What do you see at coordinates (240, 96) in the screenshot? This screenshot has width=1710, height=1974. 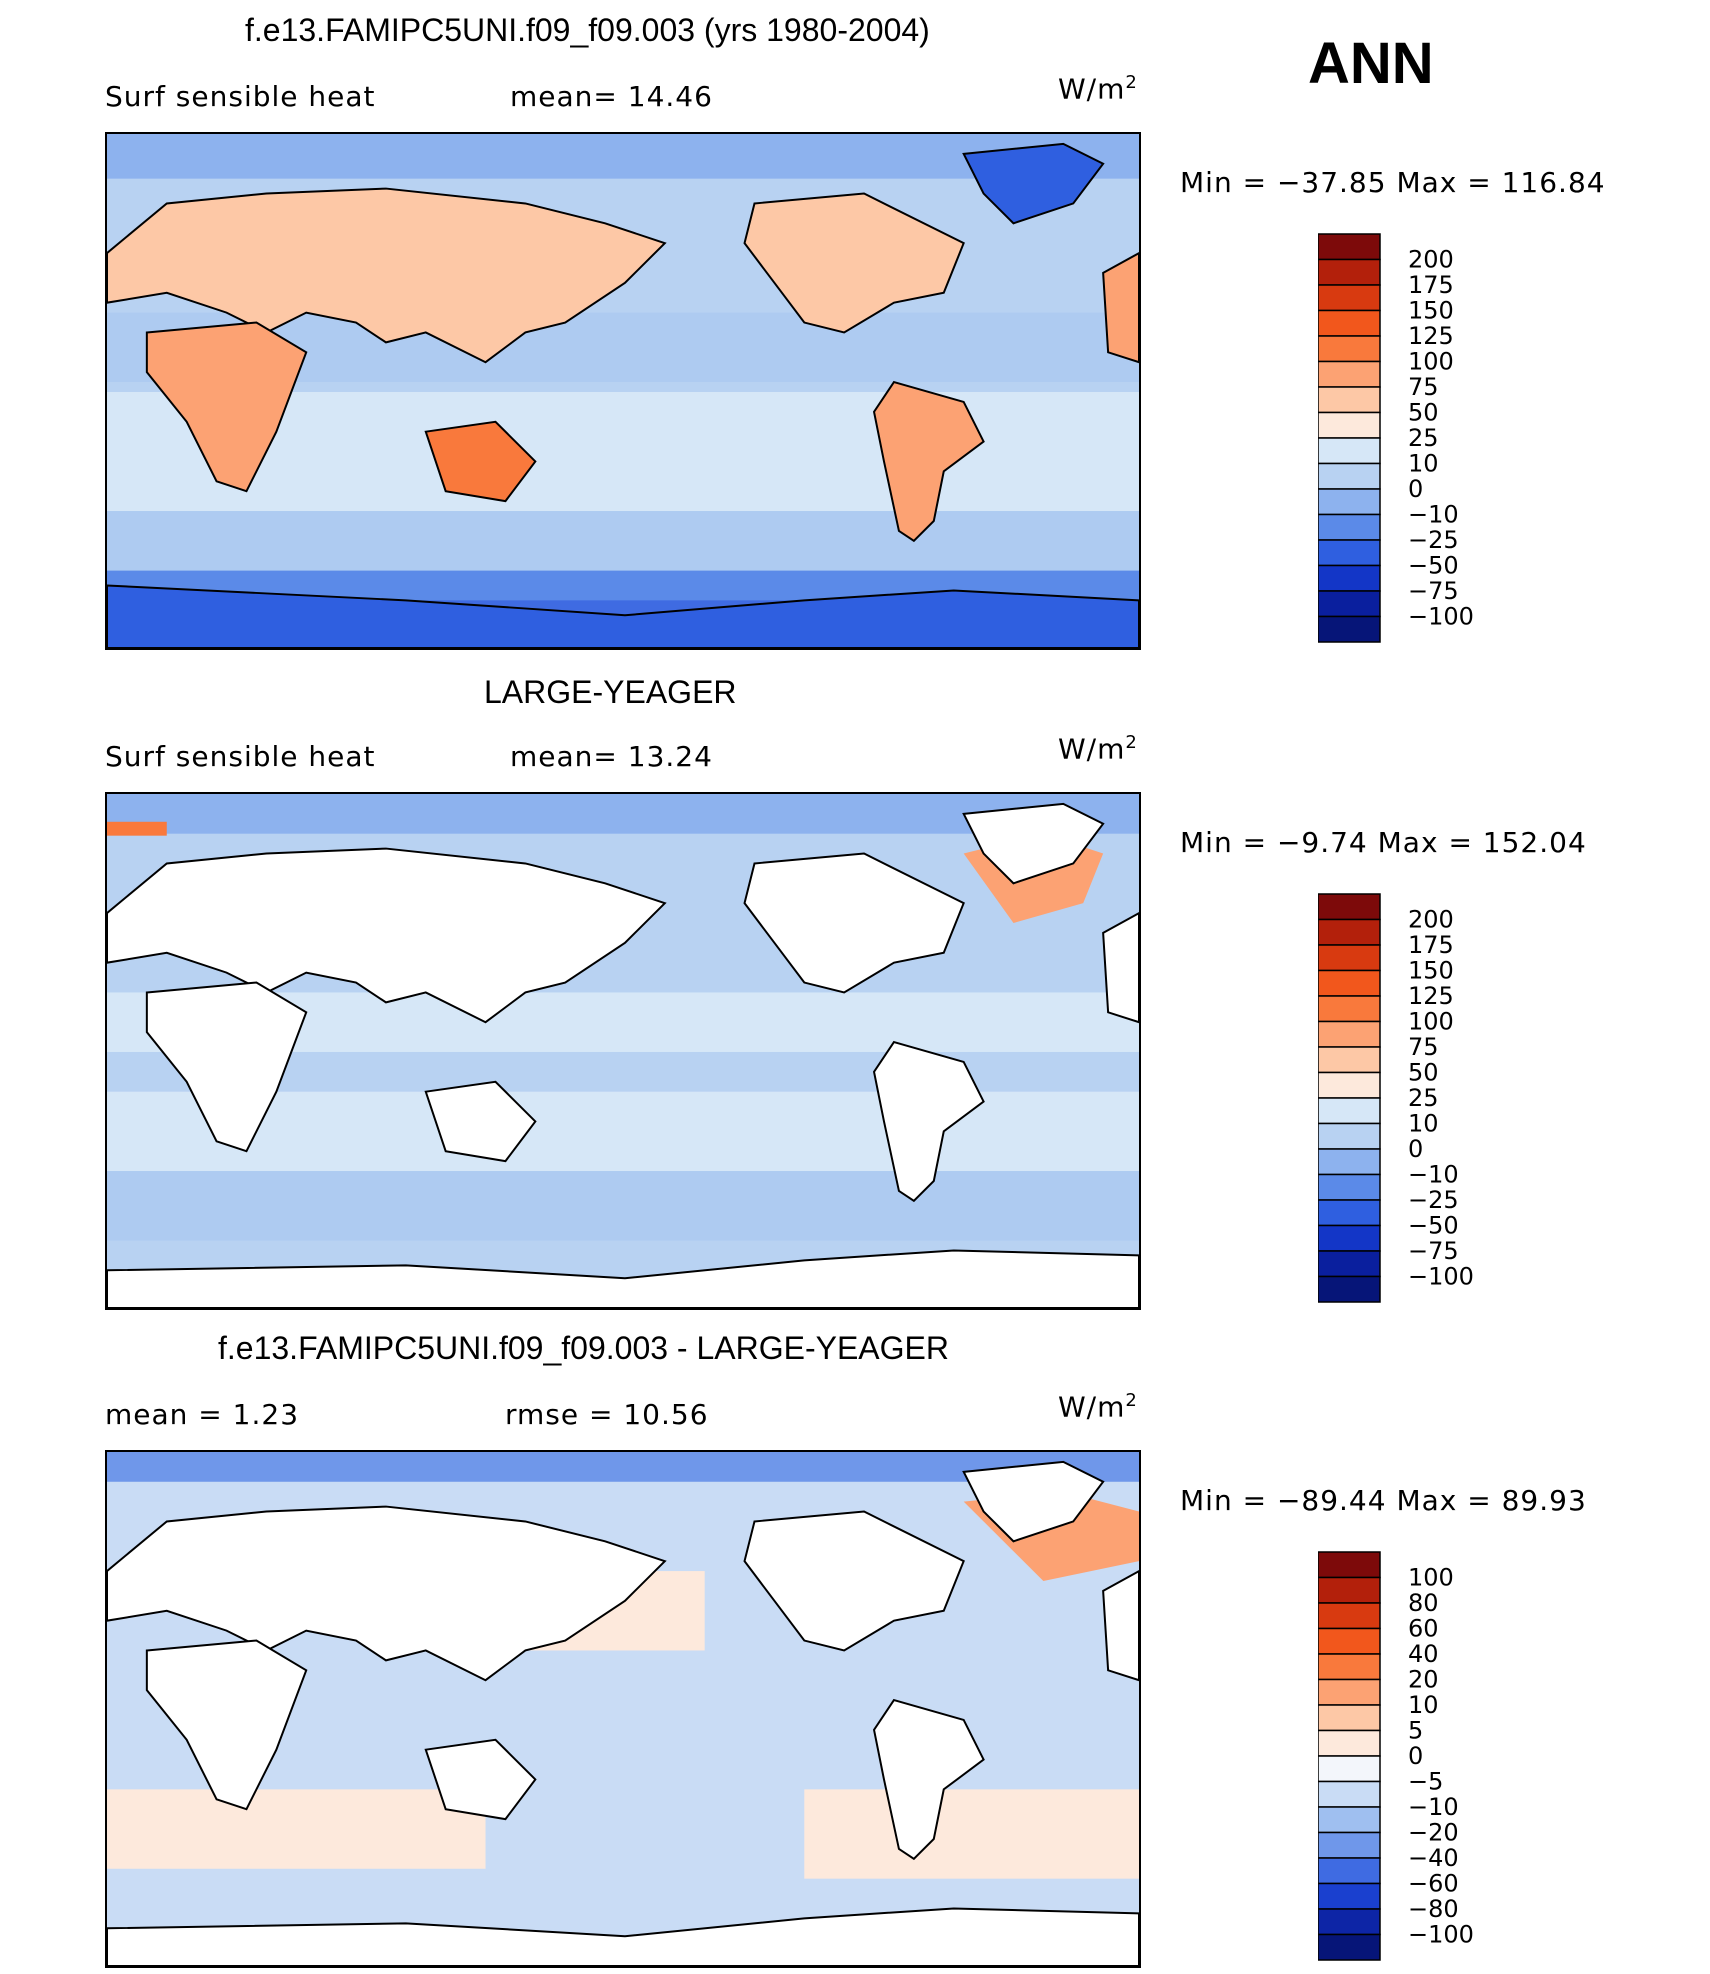 I see `panel1-variable-label: Surf sensible heat` at bounding box center [240, 96].